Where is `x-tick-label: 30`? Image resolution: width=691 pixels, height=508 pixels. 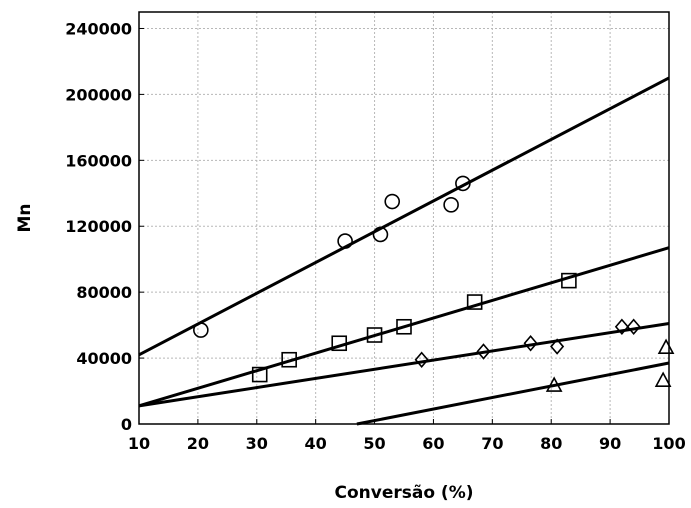 x-tick-label: 30 is located at coordinates (257, 443).